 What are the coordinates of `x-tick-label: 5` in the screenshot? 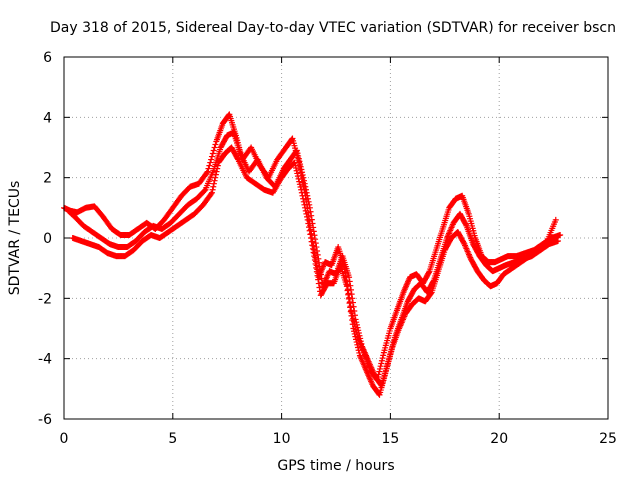 It's located at (172, 439).